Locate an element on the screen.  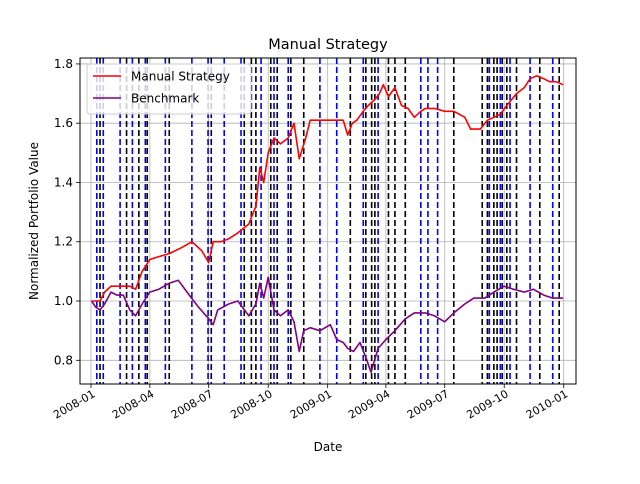
legend-box is located at coordinates (169, 89).